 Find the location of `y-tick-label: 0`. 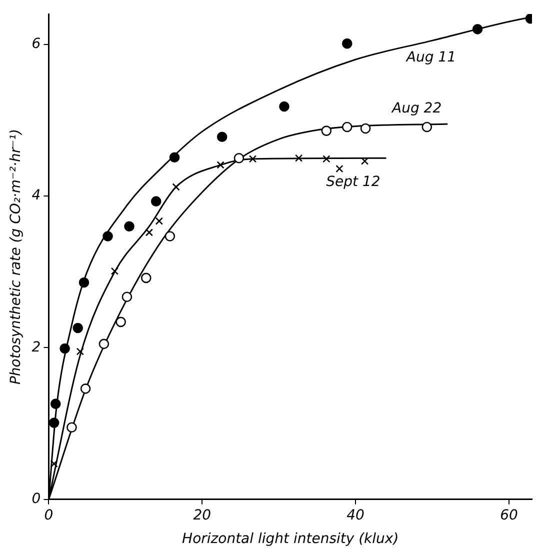

y-tick-label: 0 is located at coordinates (36, 499).